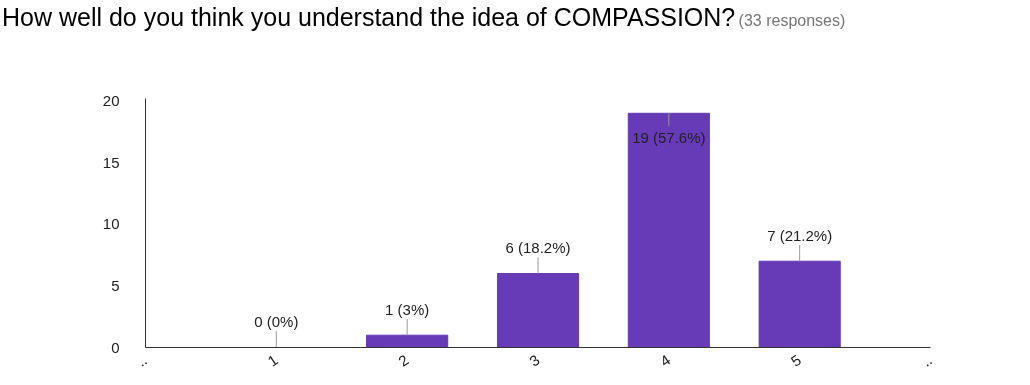 Image resolution: width=1030 pixels, height=385 pixels. I want to click on y-tick-label: 20, so click(111, 100).